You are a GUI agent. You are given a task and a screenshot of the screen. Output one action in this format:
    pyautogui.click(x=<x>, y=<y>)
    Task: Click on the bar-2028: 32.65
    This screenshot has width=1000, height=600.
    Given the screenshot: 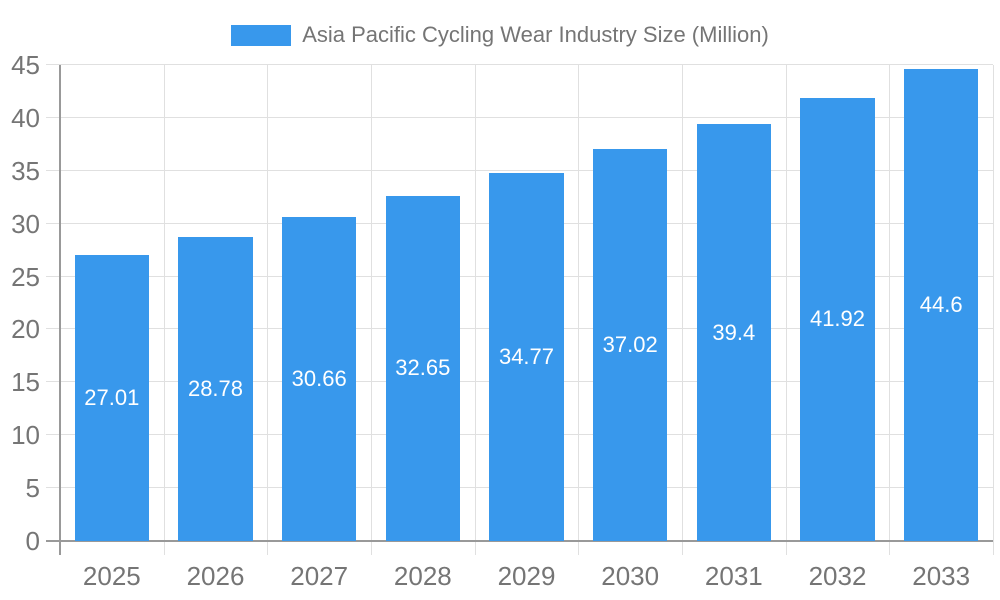 What is the action you would take?
    pyautogui.click(x=423, y=368)
    